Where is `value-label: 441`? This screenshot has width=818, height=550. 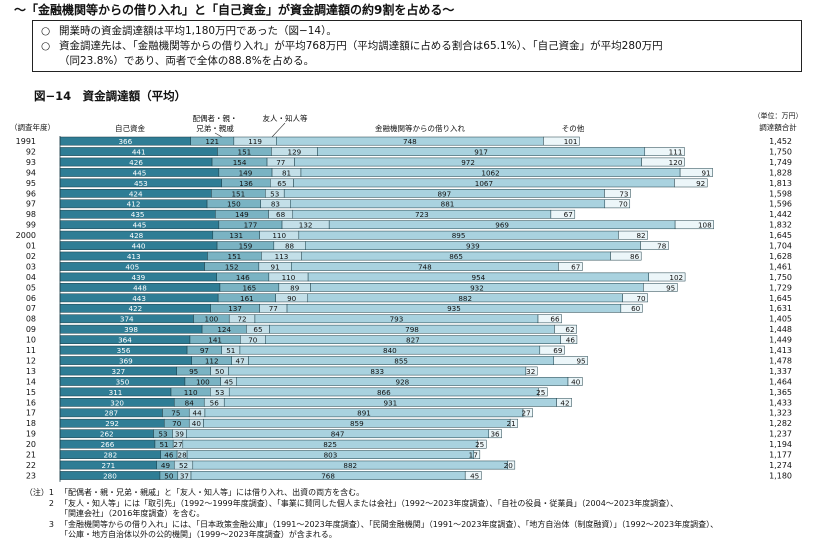
value-label: 441 is located at coordinates (139, 151).